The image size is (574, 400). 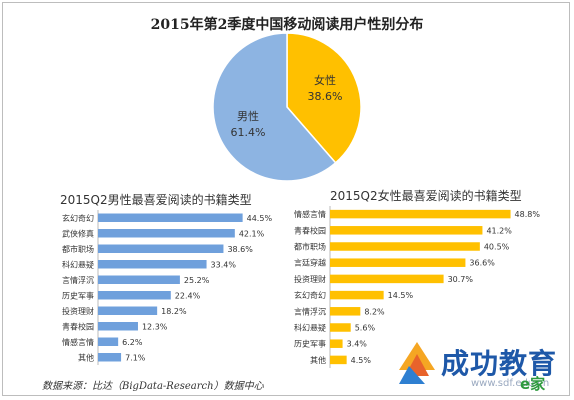 What do you see at coordinates (78, 233) in the screenshot?
I see `bar-category-label: 武侠修真` at bounding box center [78, 233].